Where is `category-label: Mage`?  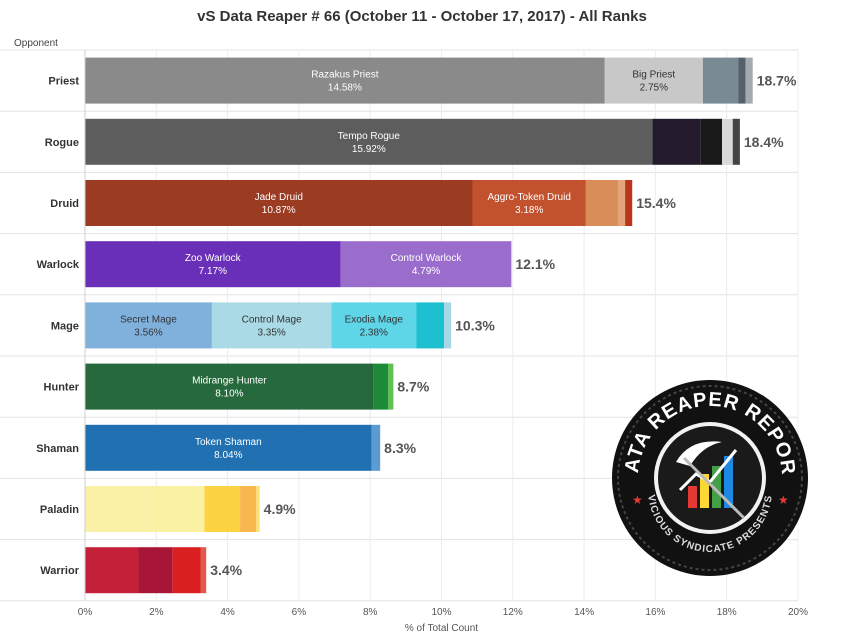
category-label: Mage is located at coordinates (65, 326).